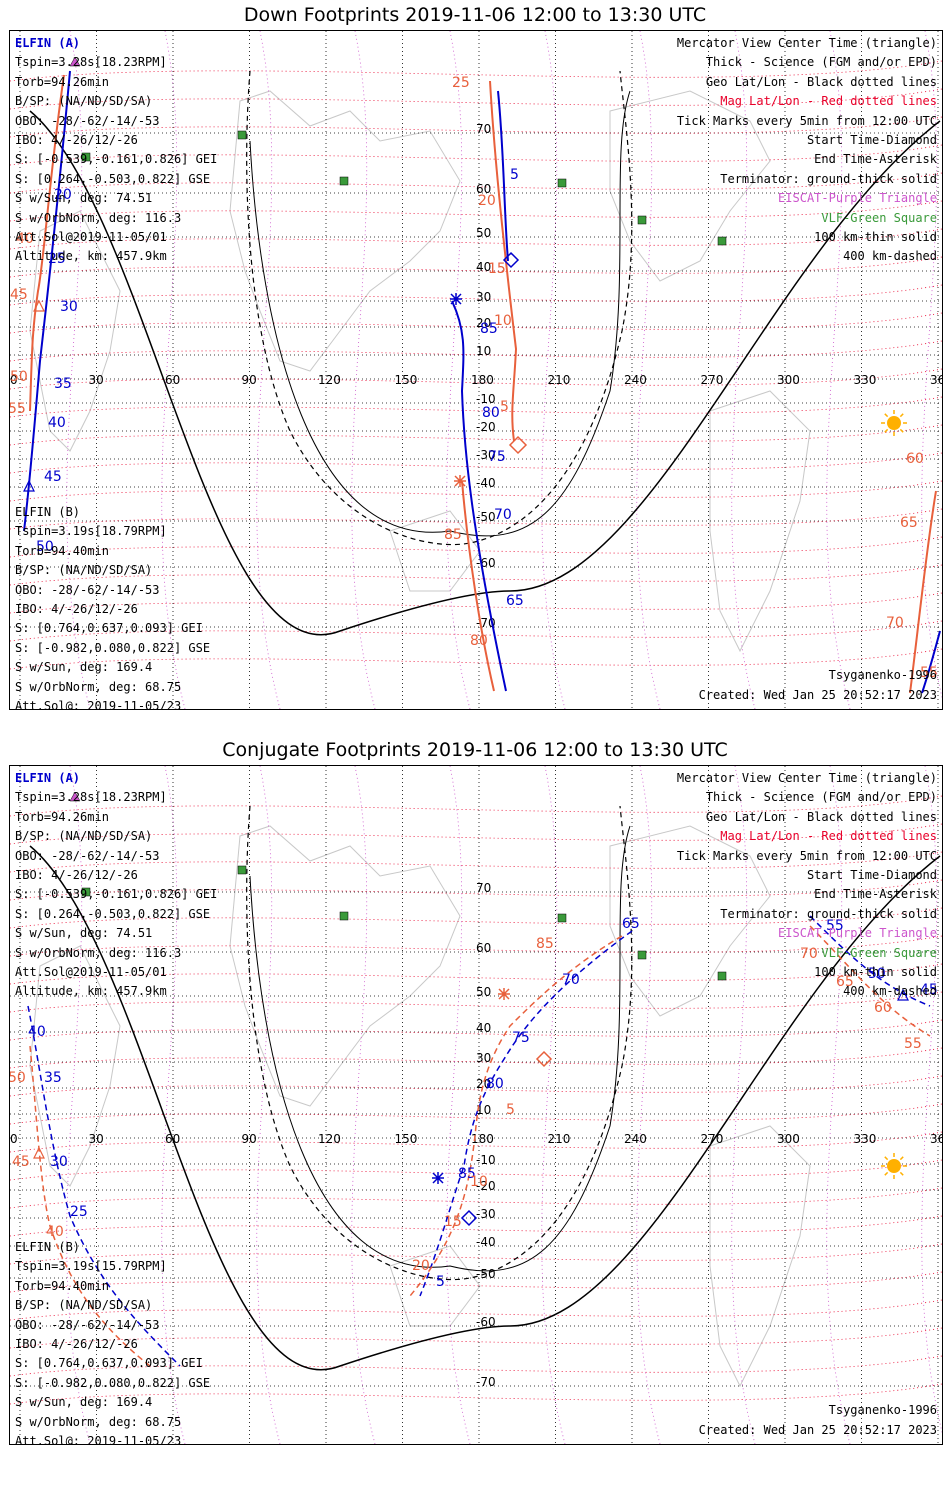 The height and width of the screenshot is (1500, 950). I want to click on elfin-a-track-right, so click(931, 662).